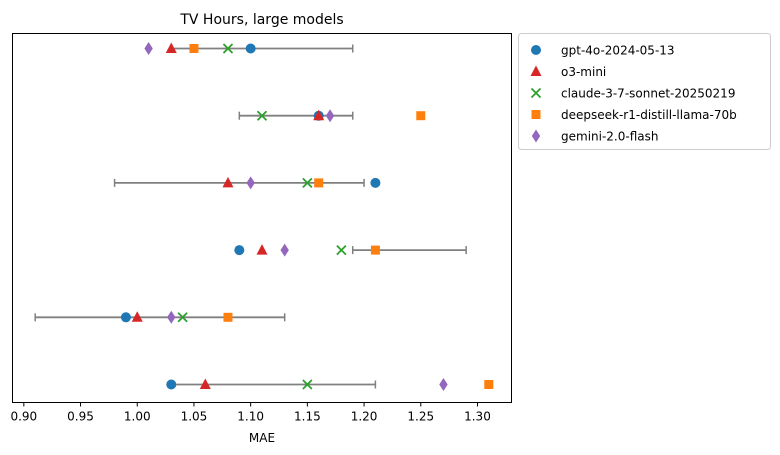 The height and width of the screenshot is (455, 780). What do you see at coordinates (536, 70) in the screenshot?
I see `legend-marker-triangle` at bounding box center [536, 70].